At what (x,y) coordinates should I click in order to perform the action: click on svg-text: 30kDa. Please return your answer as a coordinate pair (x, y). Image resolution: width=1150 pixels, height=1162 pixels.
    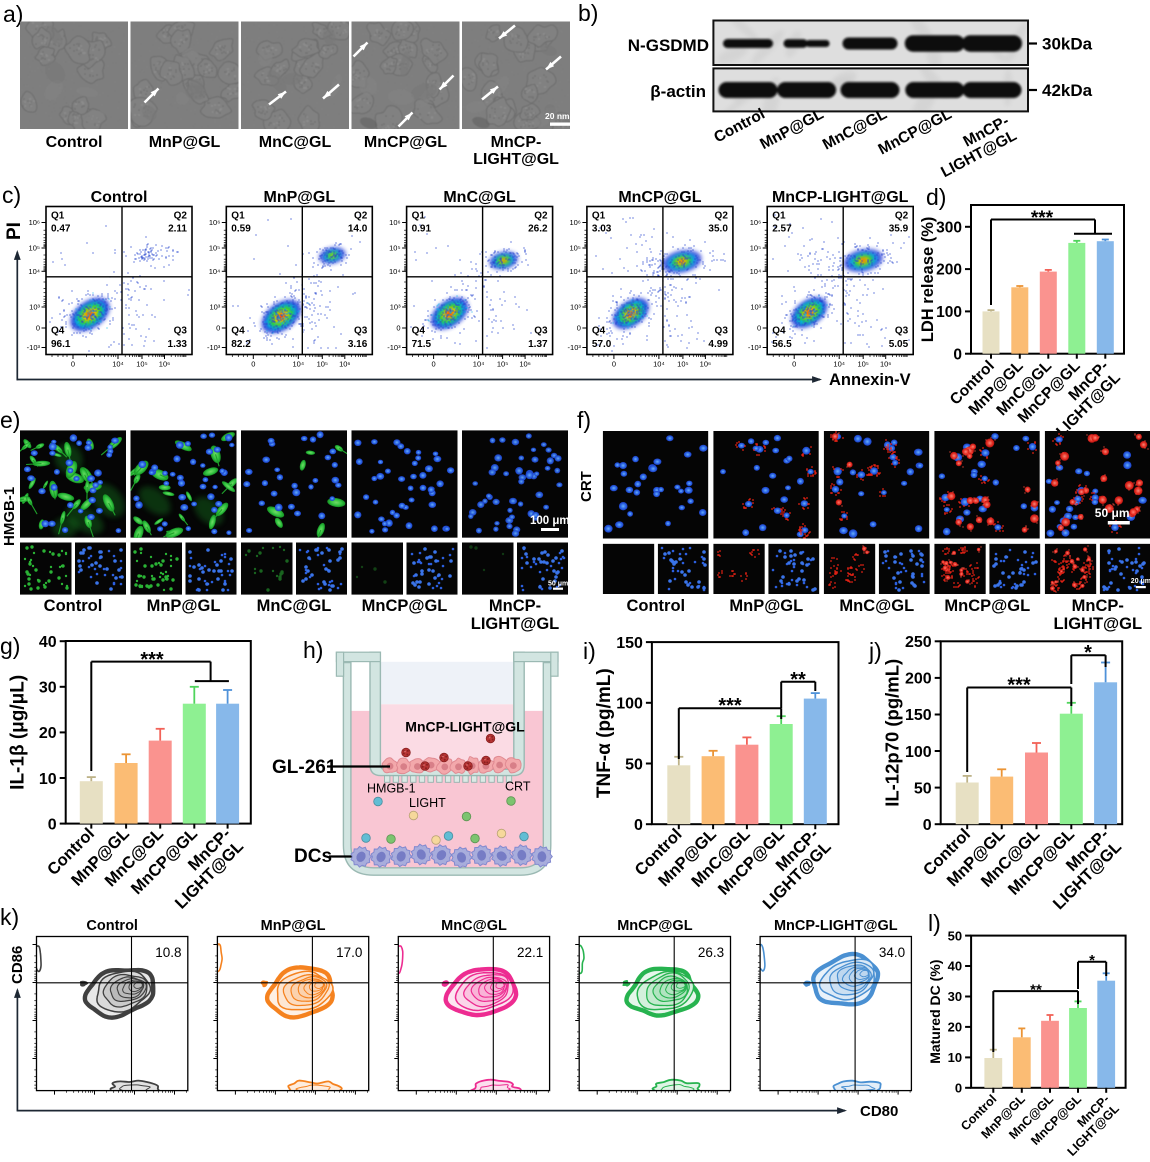
    Looking at the image, I should click on (1067, 44).